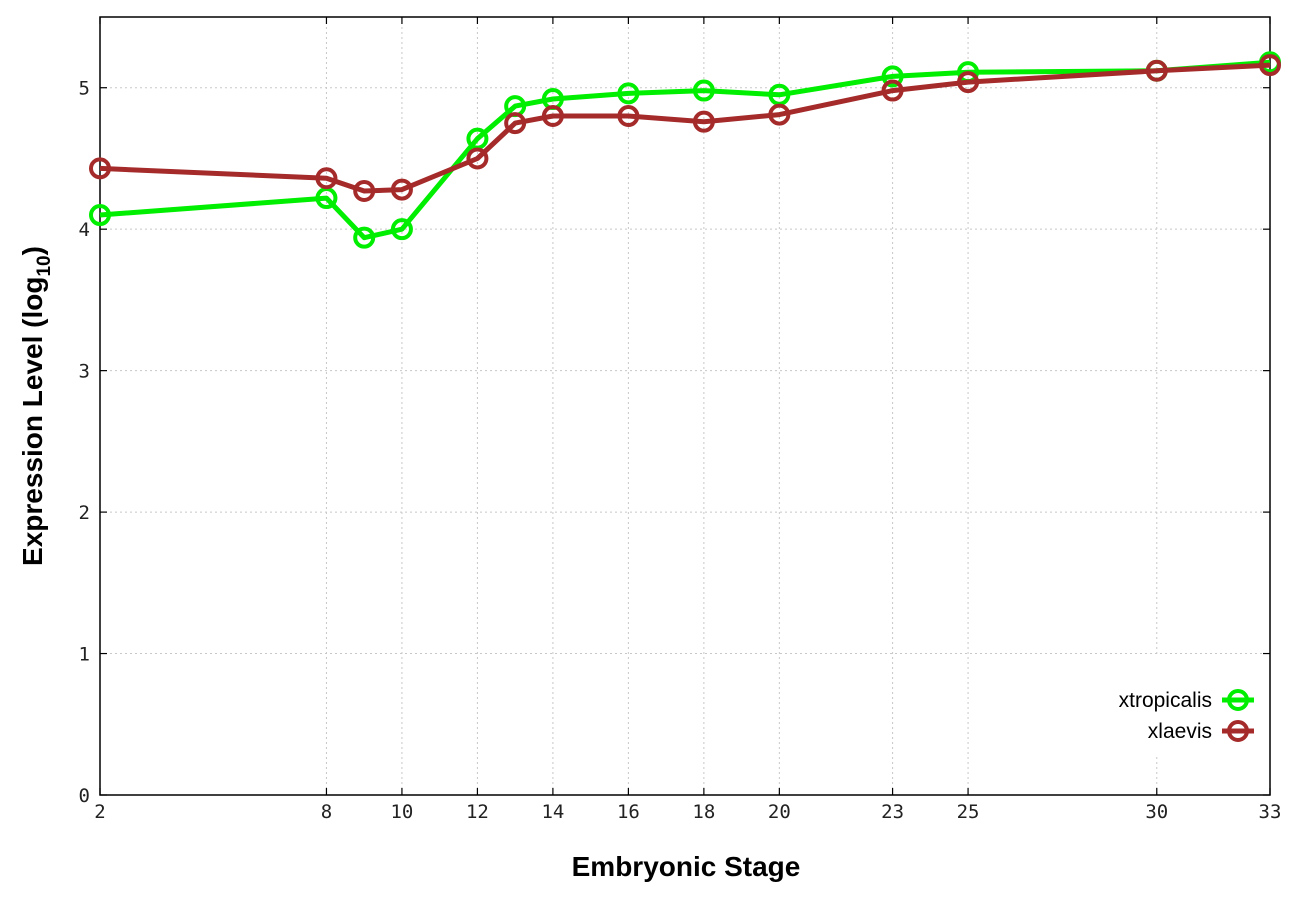 This screenshot has width=1296, height=907. Describe the element at coordinates (1270, 812) in the screenshot. I see `x-tick-label: 33` at that location.